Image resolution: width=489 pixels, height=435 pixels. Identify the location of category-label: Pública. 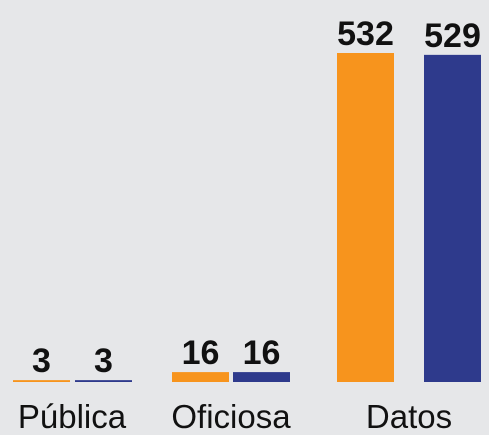
(72, 416).